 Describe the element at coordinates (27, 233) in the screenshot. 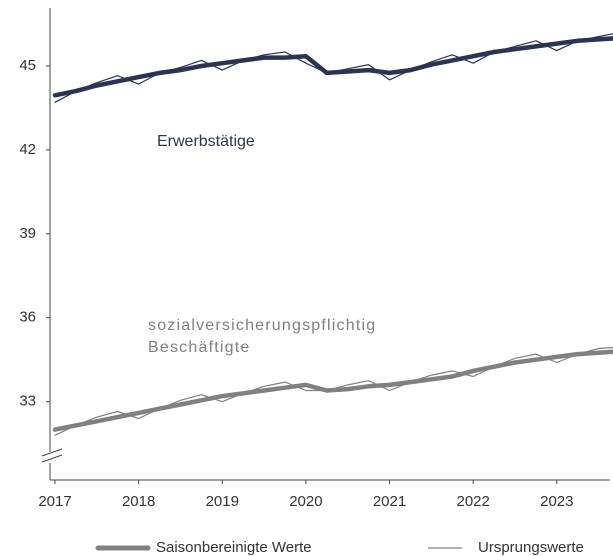

I see `y-tick-label: 39` at that location.